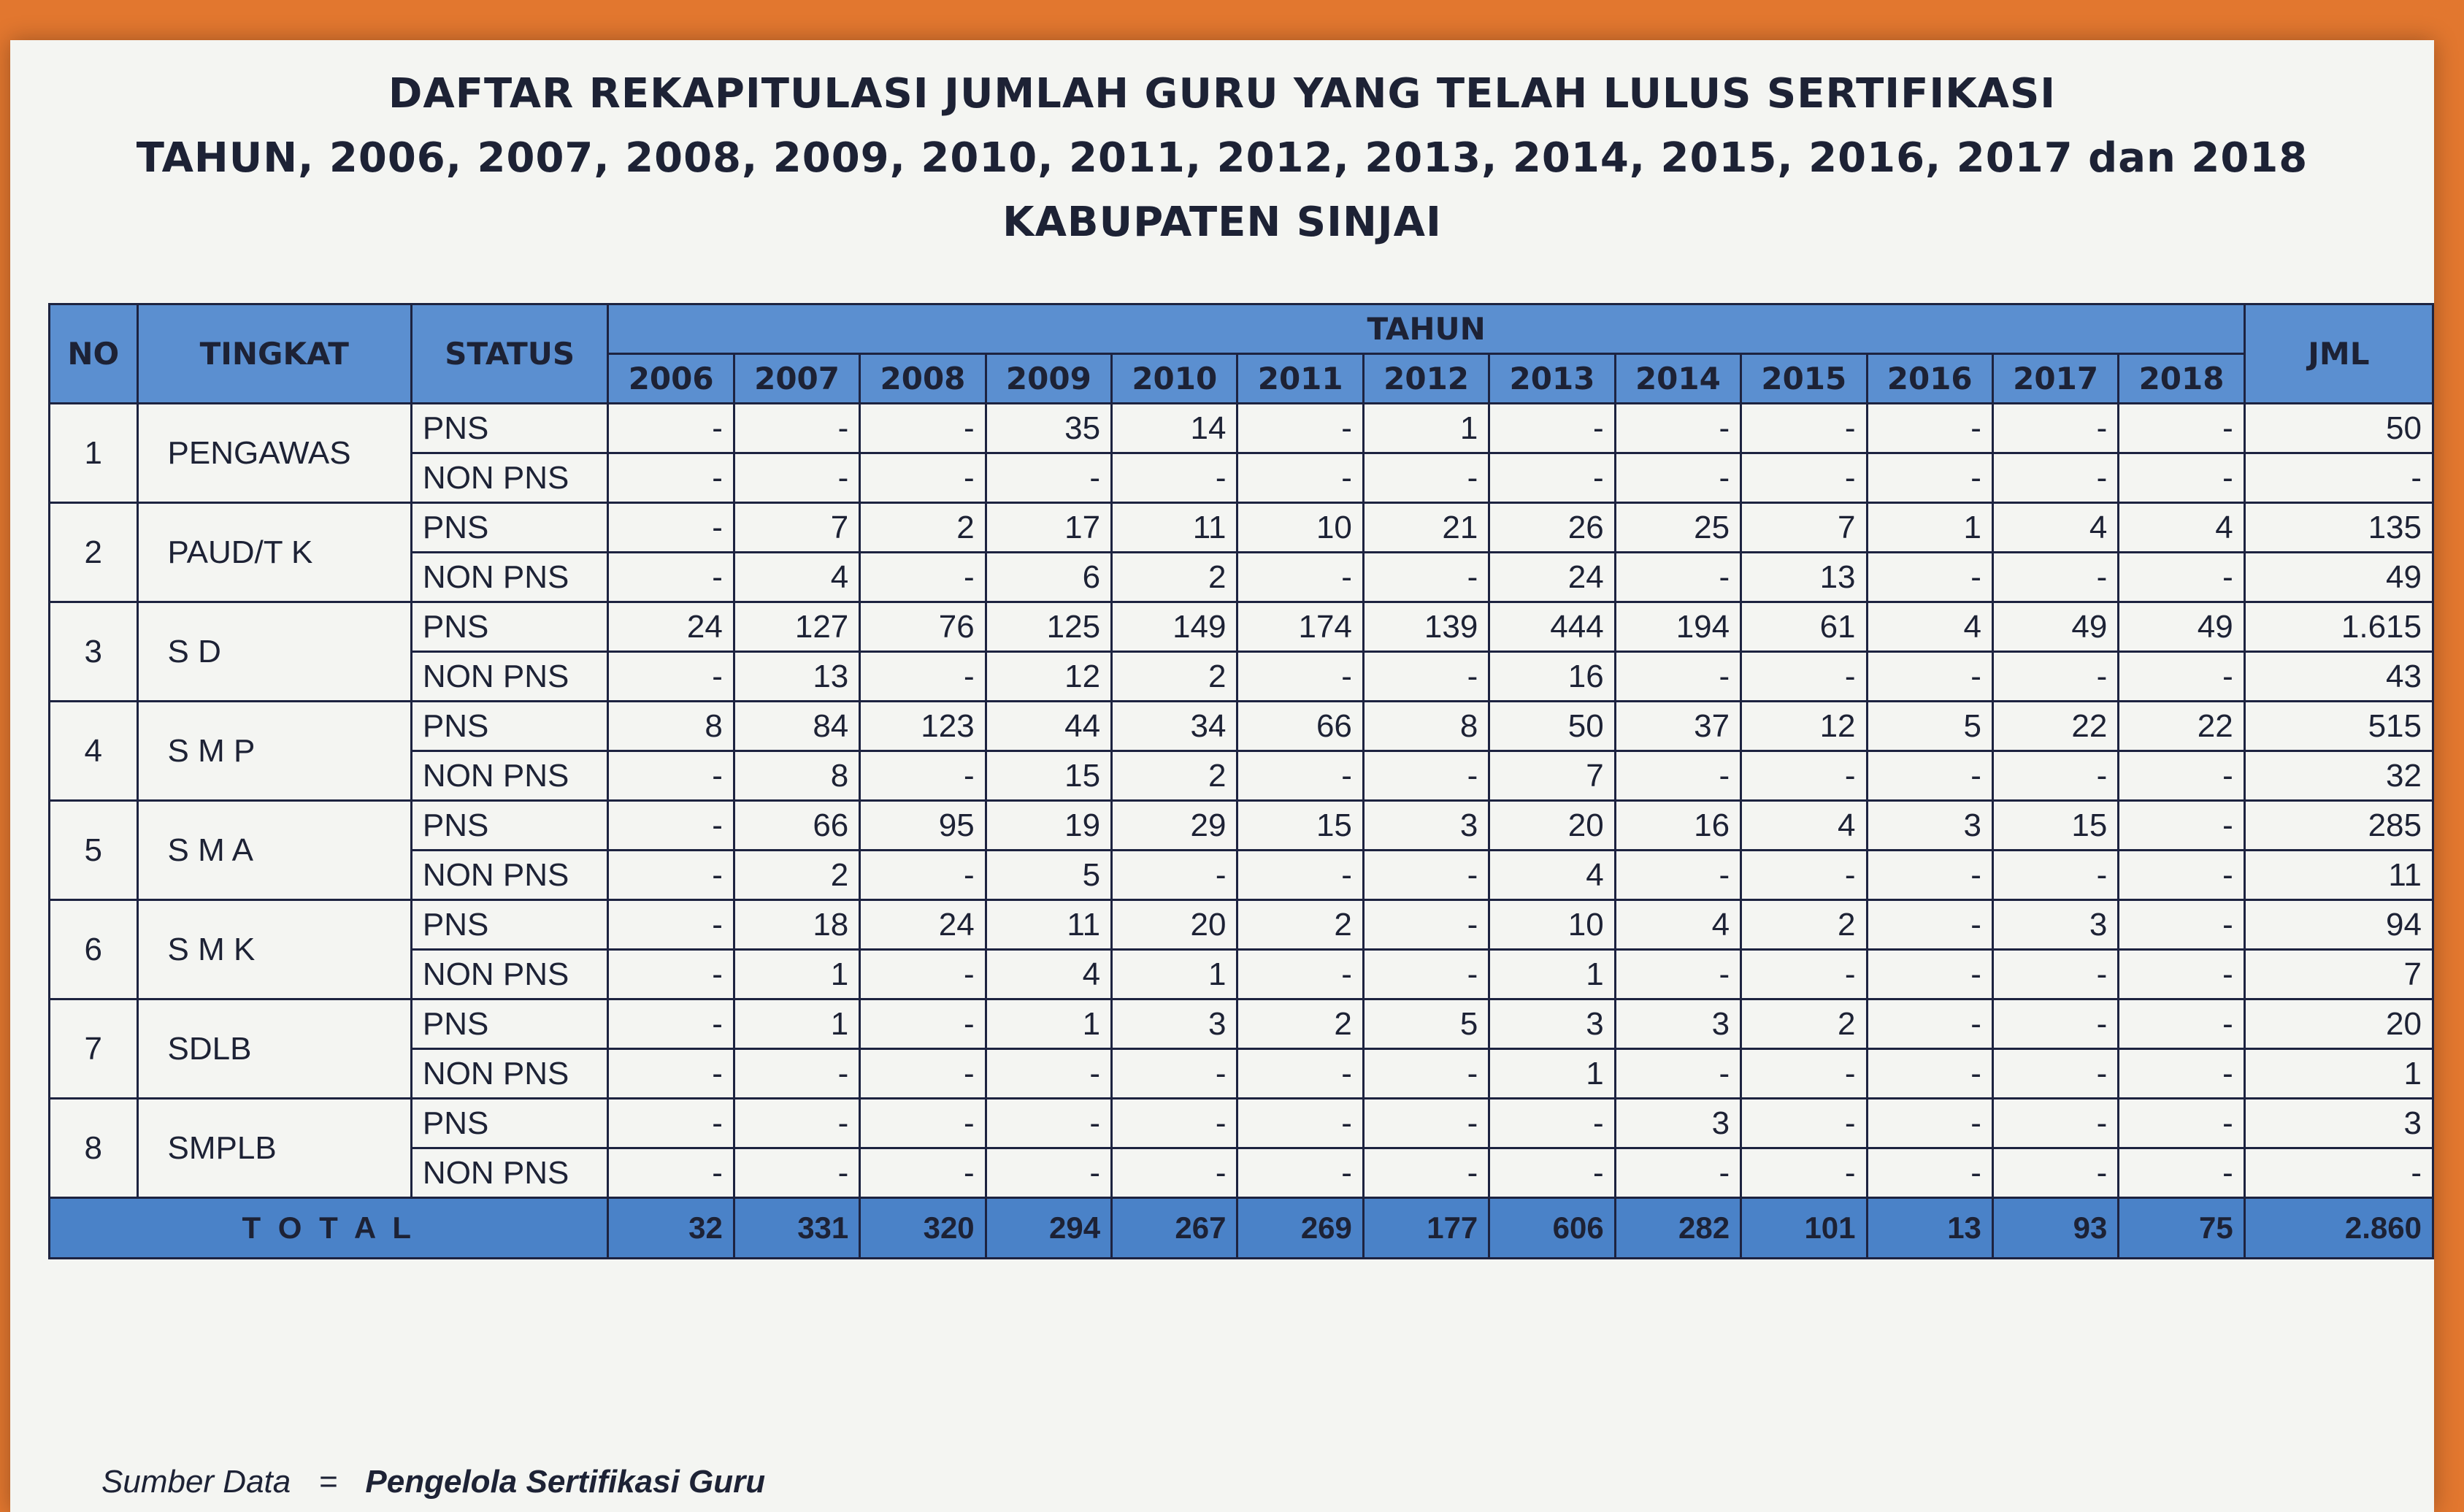 This screenshot has height=1512, width=2464. I want to click on value-cell: 174, so click(1300, 627).